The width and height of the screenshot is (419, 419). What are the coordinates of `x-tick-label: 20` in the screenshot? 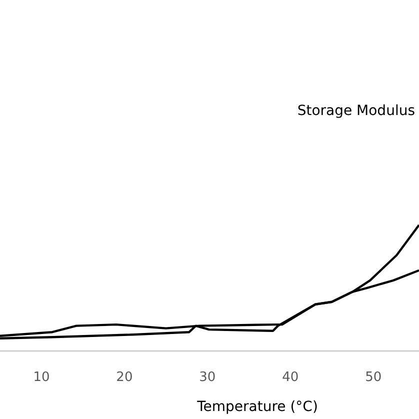 It's located at (124, 377).